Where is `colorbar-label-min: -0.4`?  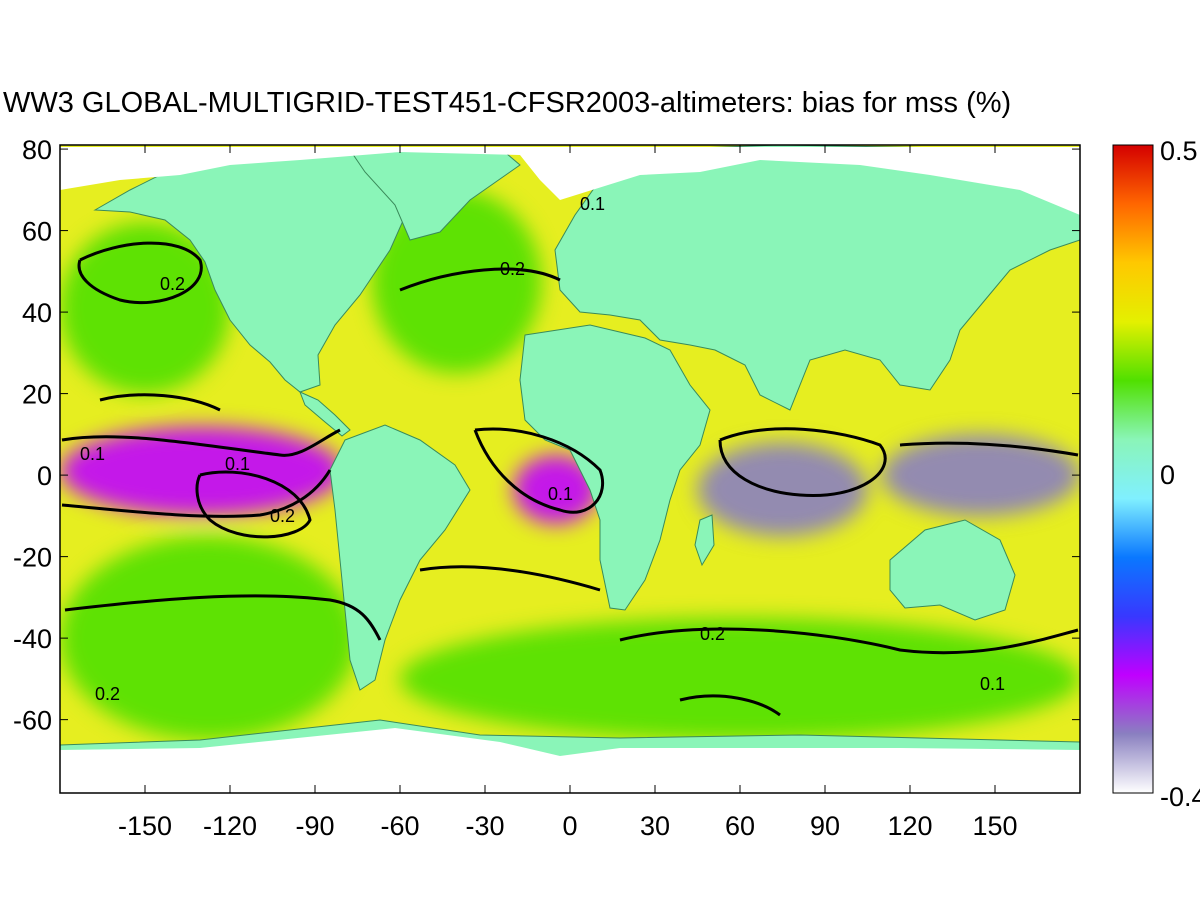
colorbar-label-min: -0.4 is located at coordinates (1180, 797).